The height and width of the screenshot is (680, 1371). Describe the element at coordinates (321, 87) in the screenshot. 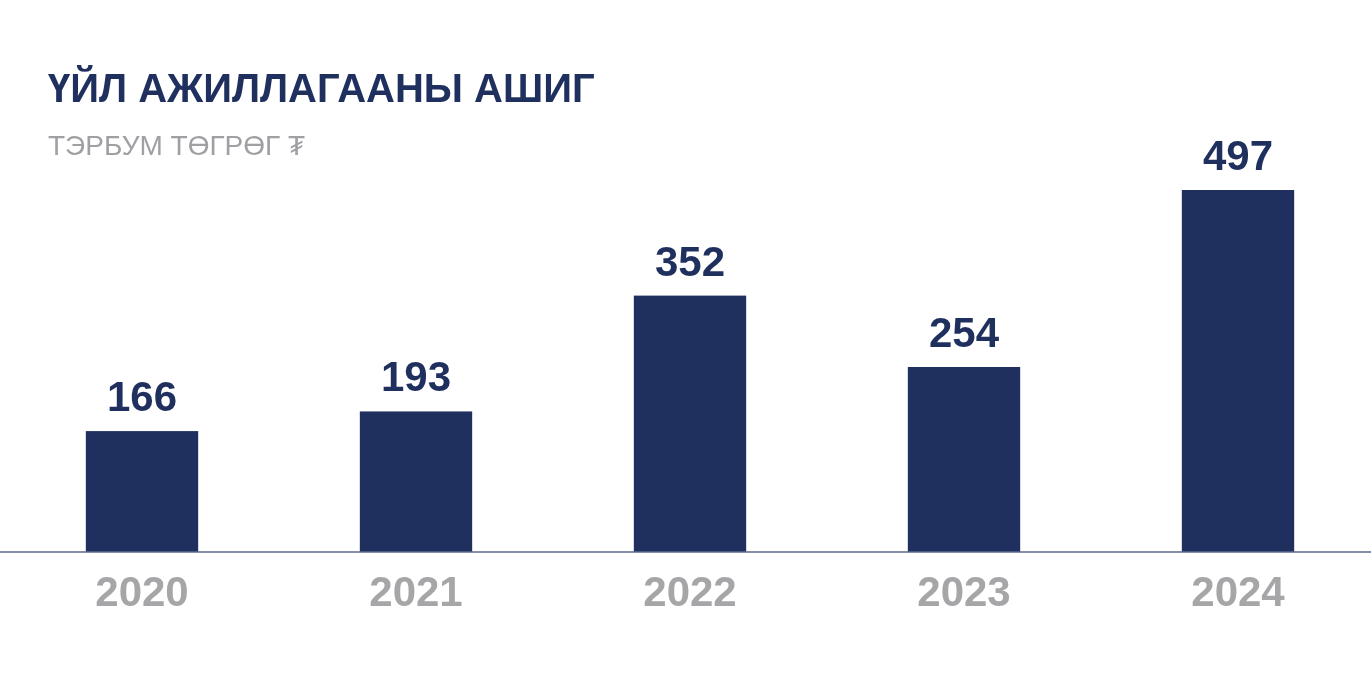

I see `chart-title: ҮЙЛ АЖИЛЛАГААНЫ АШИГ` at that location.